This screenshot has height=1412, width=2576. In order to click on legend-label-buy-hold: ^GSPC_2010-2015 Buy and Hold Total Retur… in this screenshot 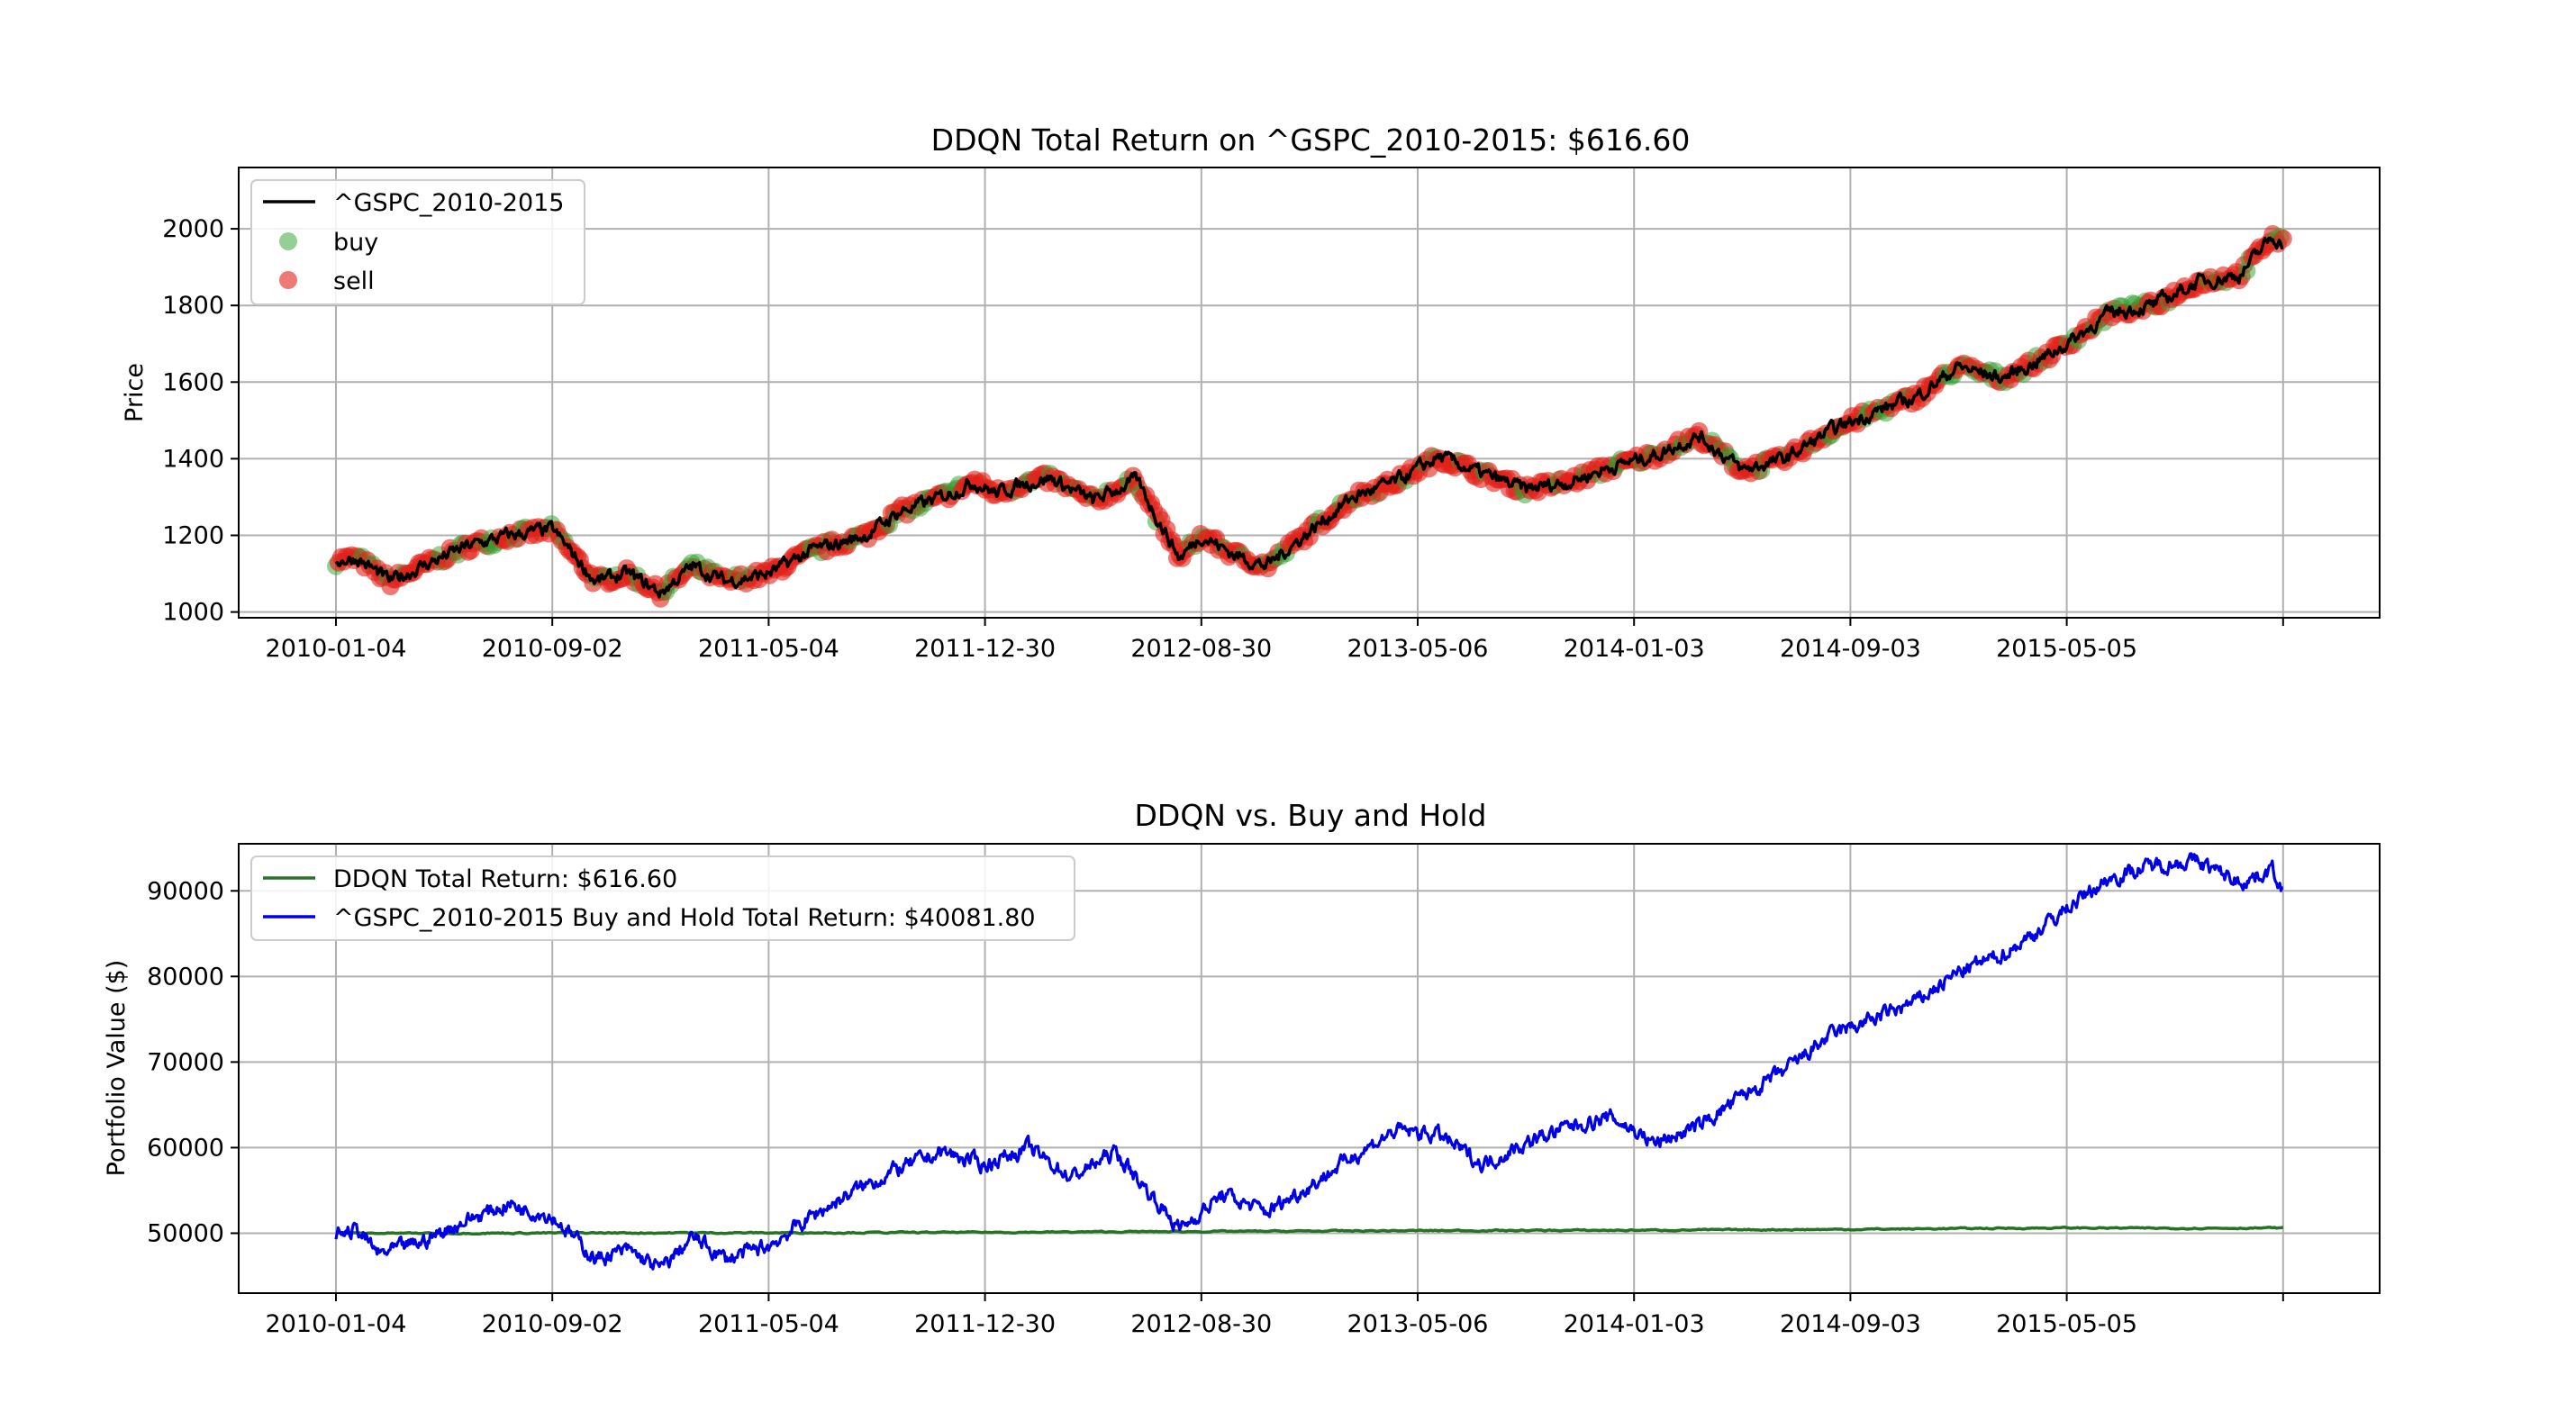, I will do `click(684, 918)`.